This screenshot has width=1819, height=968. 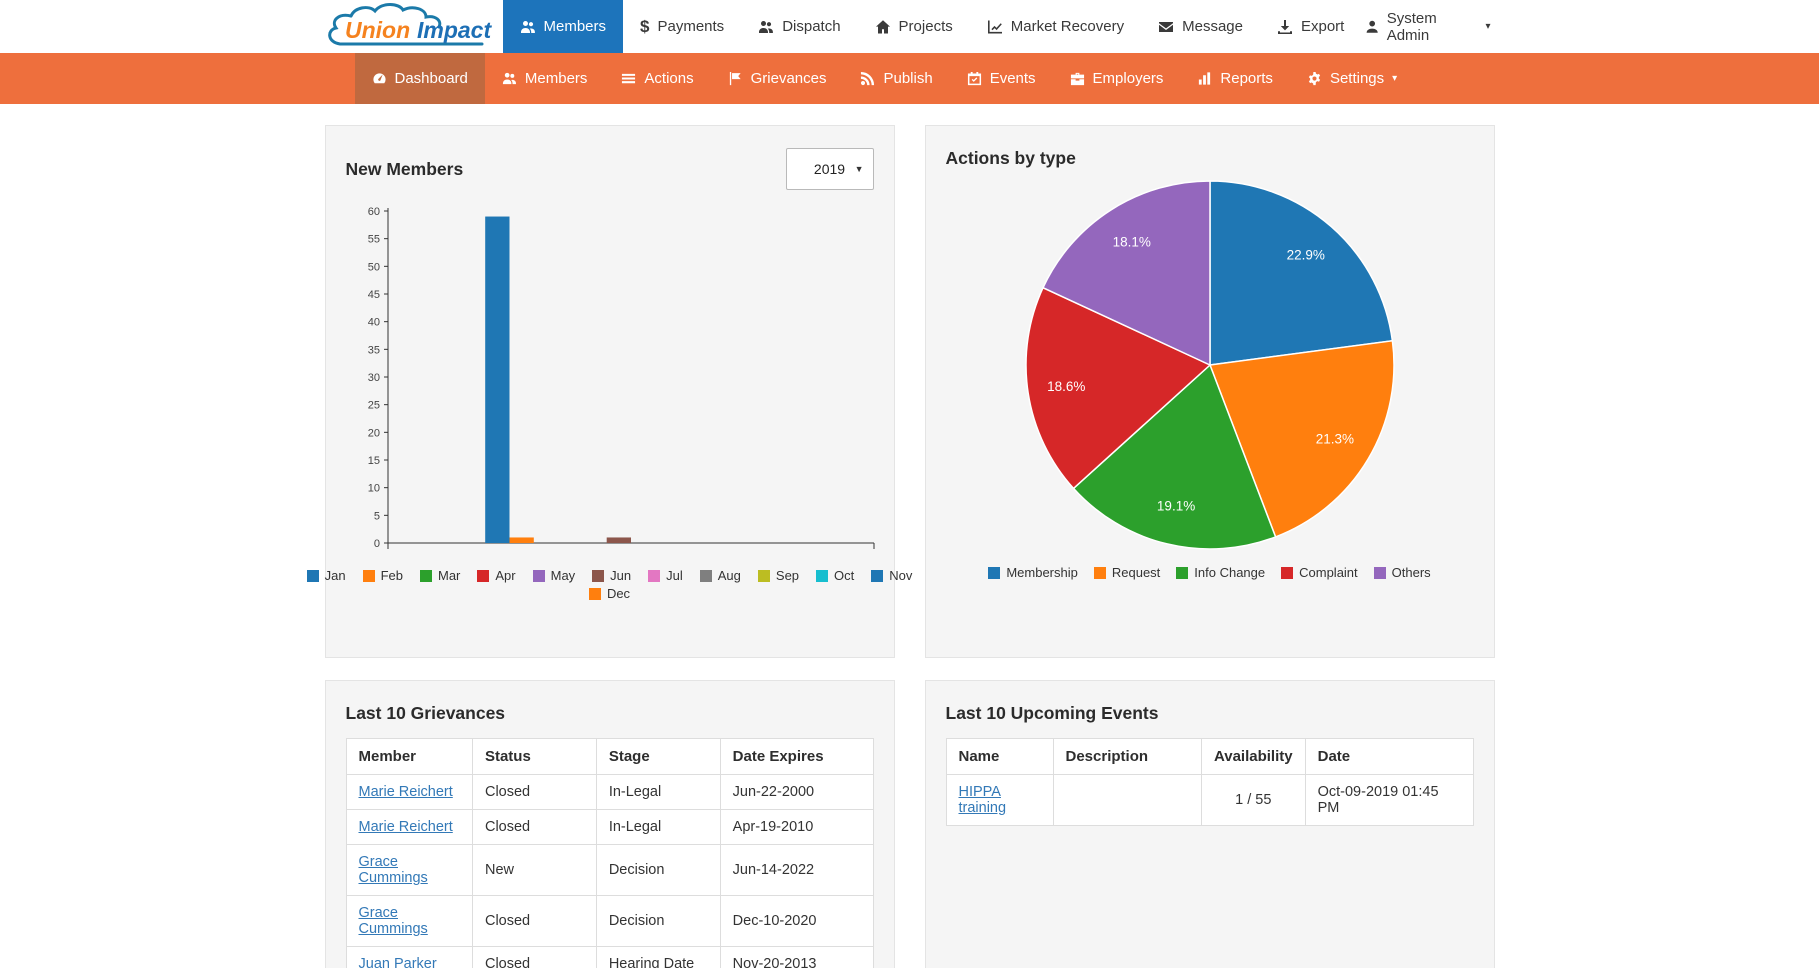 I want to click on pie-slice-info-change, so click(x=1174, y=456).